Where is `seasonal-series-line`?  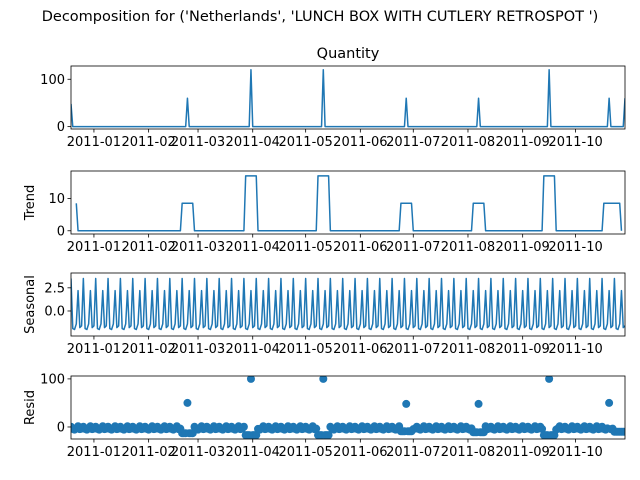
seasonal-series-line is located at coordinates (348, 304).